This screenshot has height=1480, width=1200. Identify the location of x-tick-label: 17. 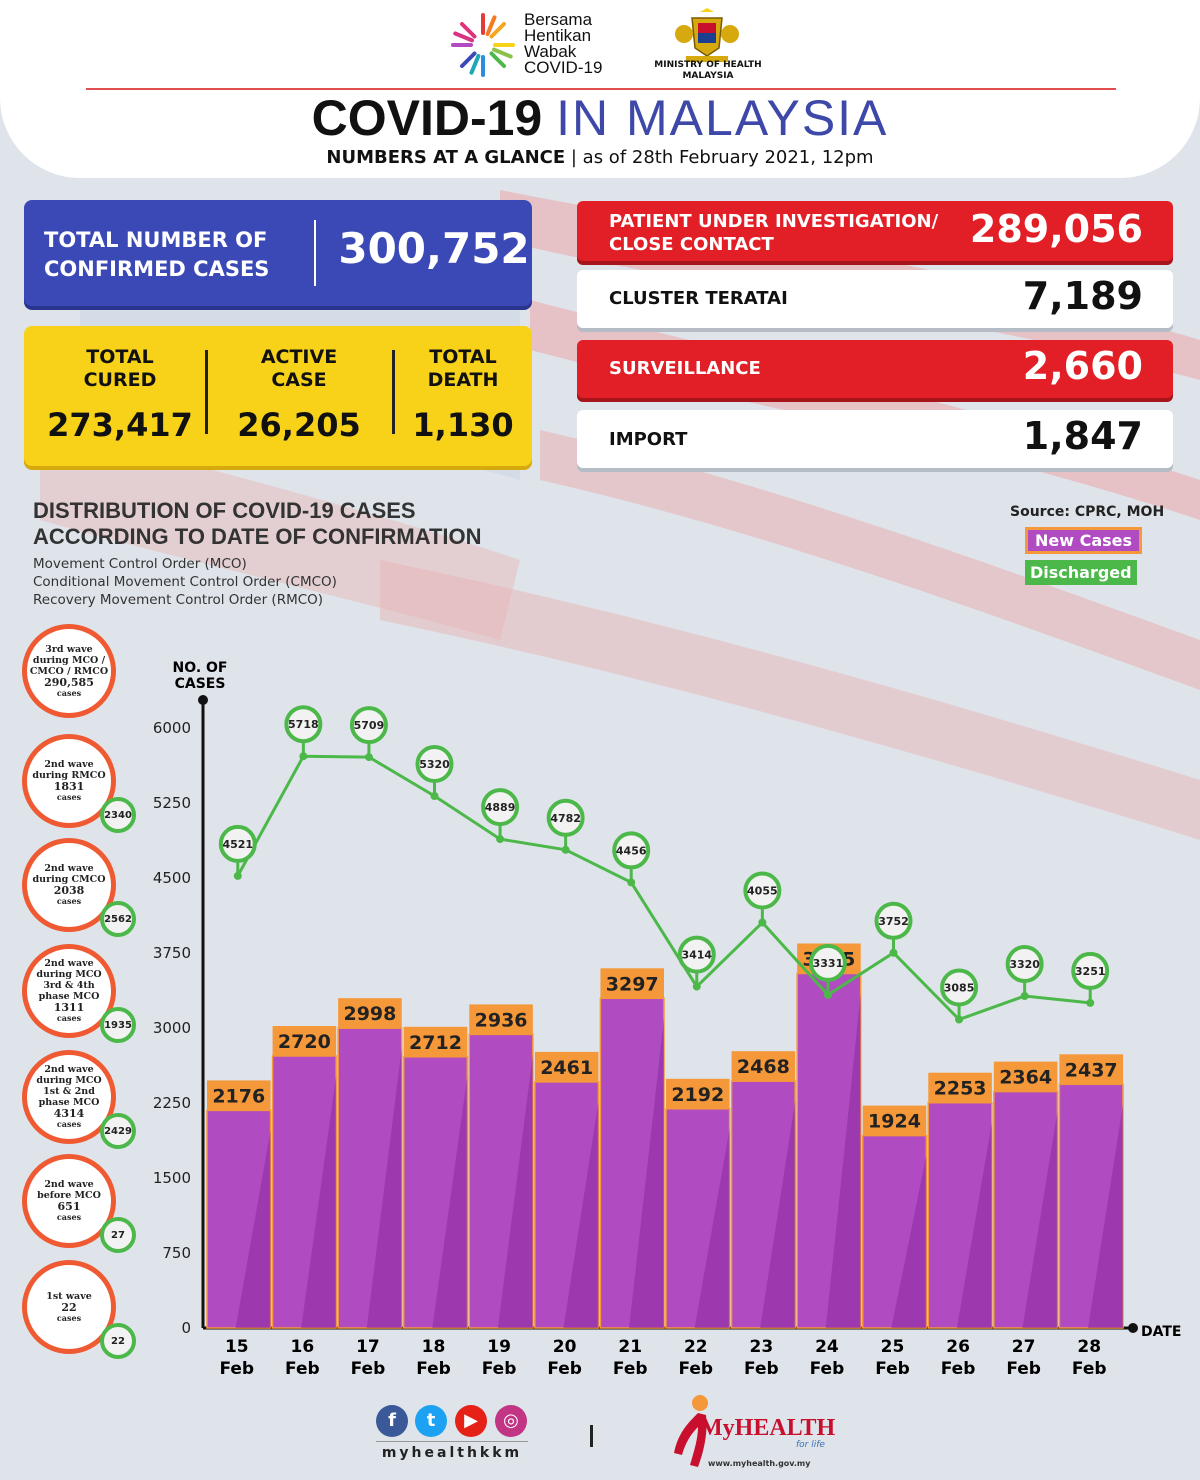
(368, 1347).